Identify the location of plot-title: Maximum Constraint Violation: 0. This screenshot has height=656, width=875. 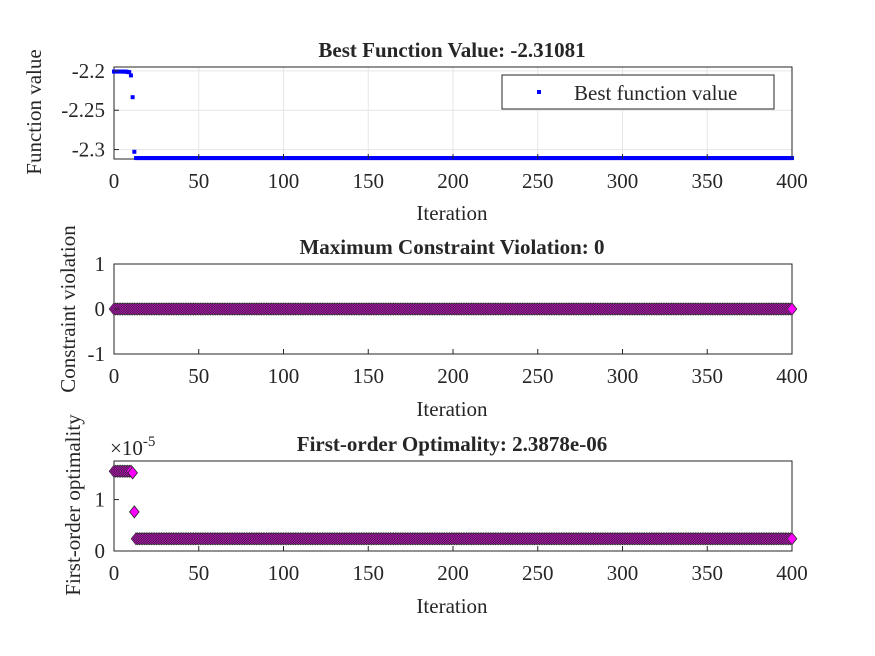
(451, 247).